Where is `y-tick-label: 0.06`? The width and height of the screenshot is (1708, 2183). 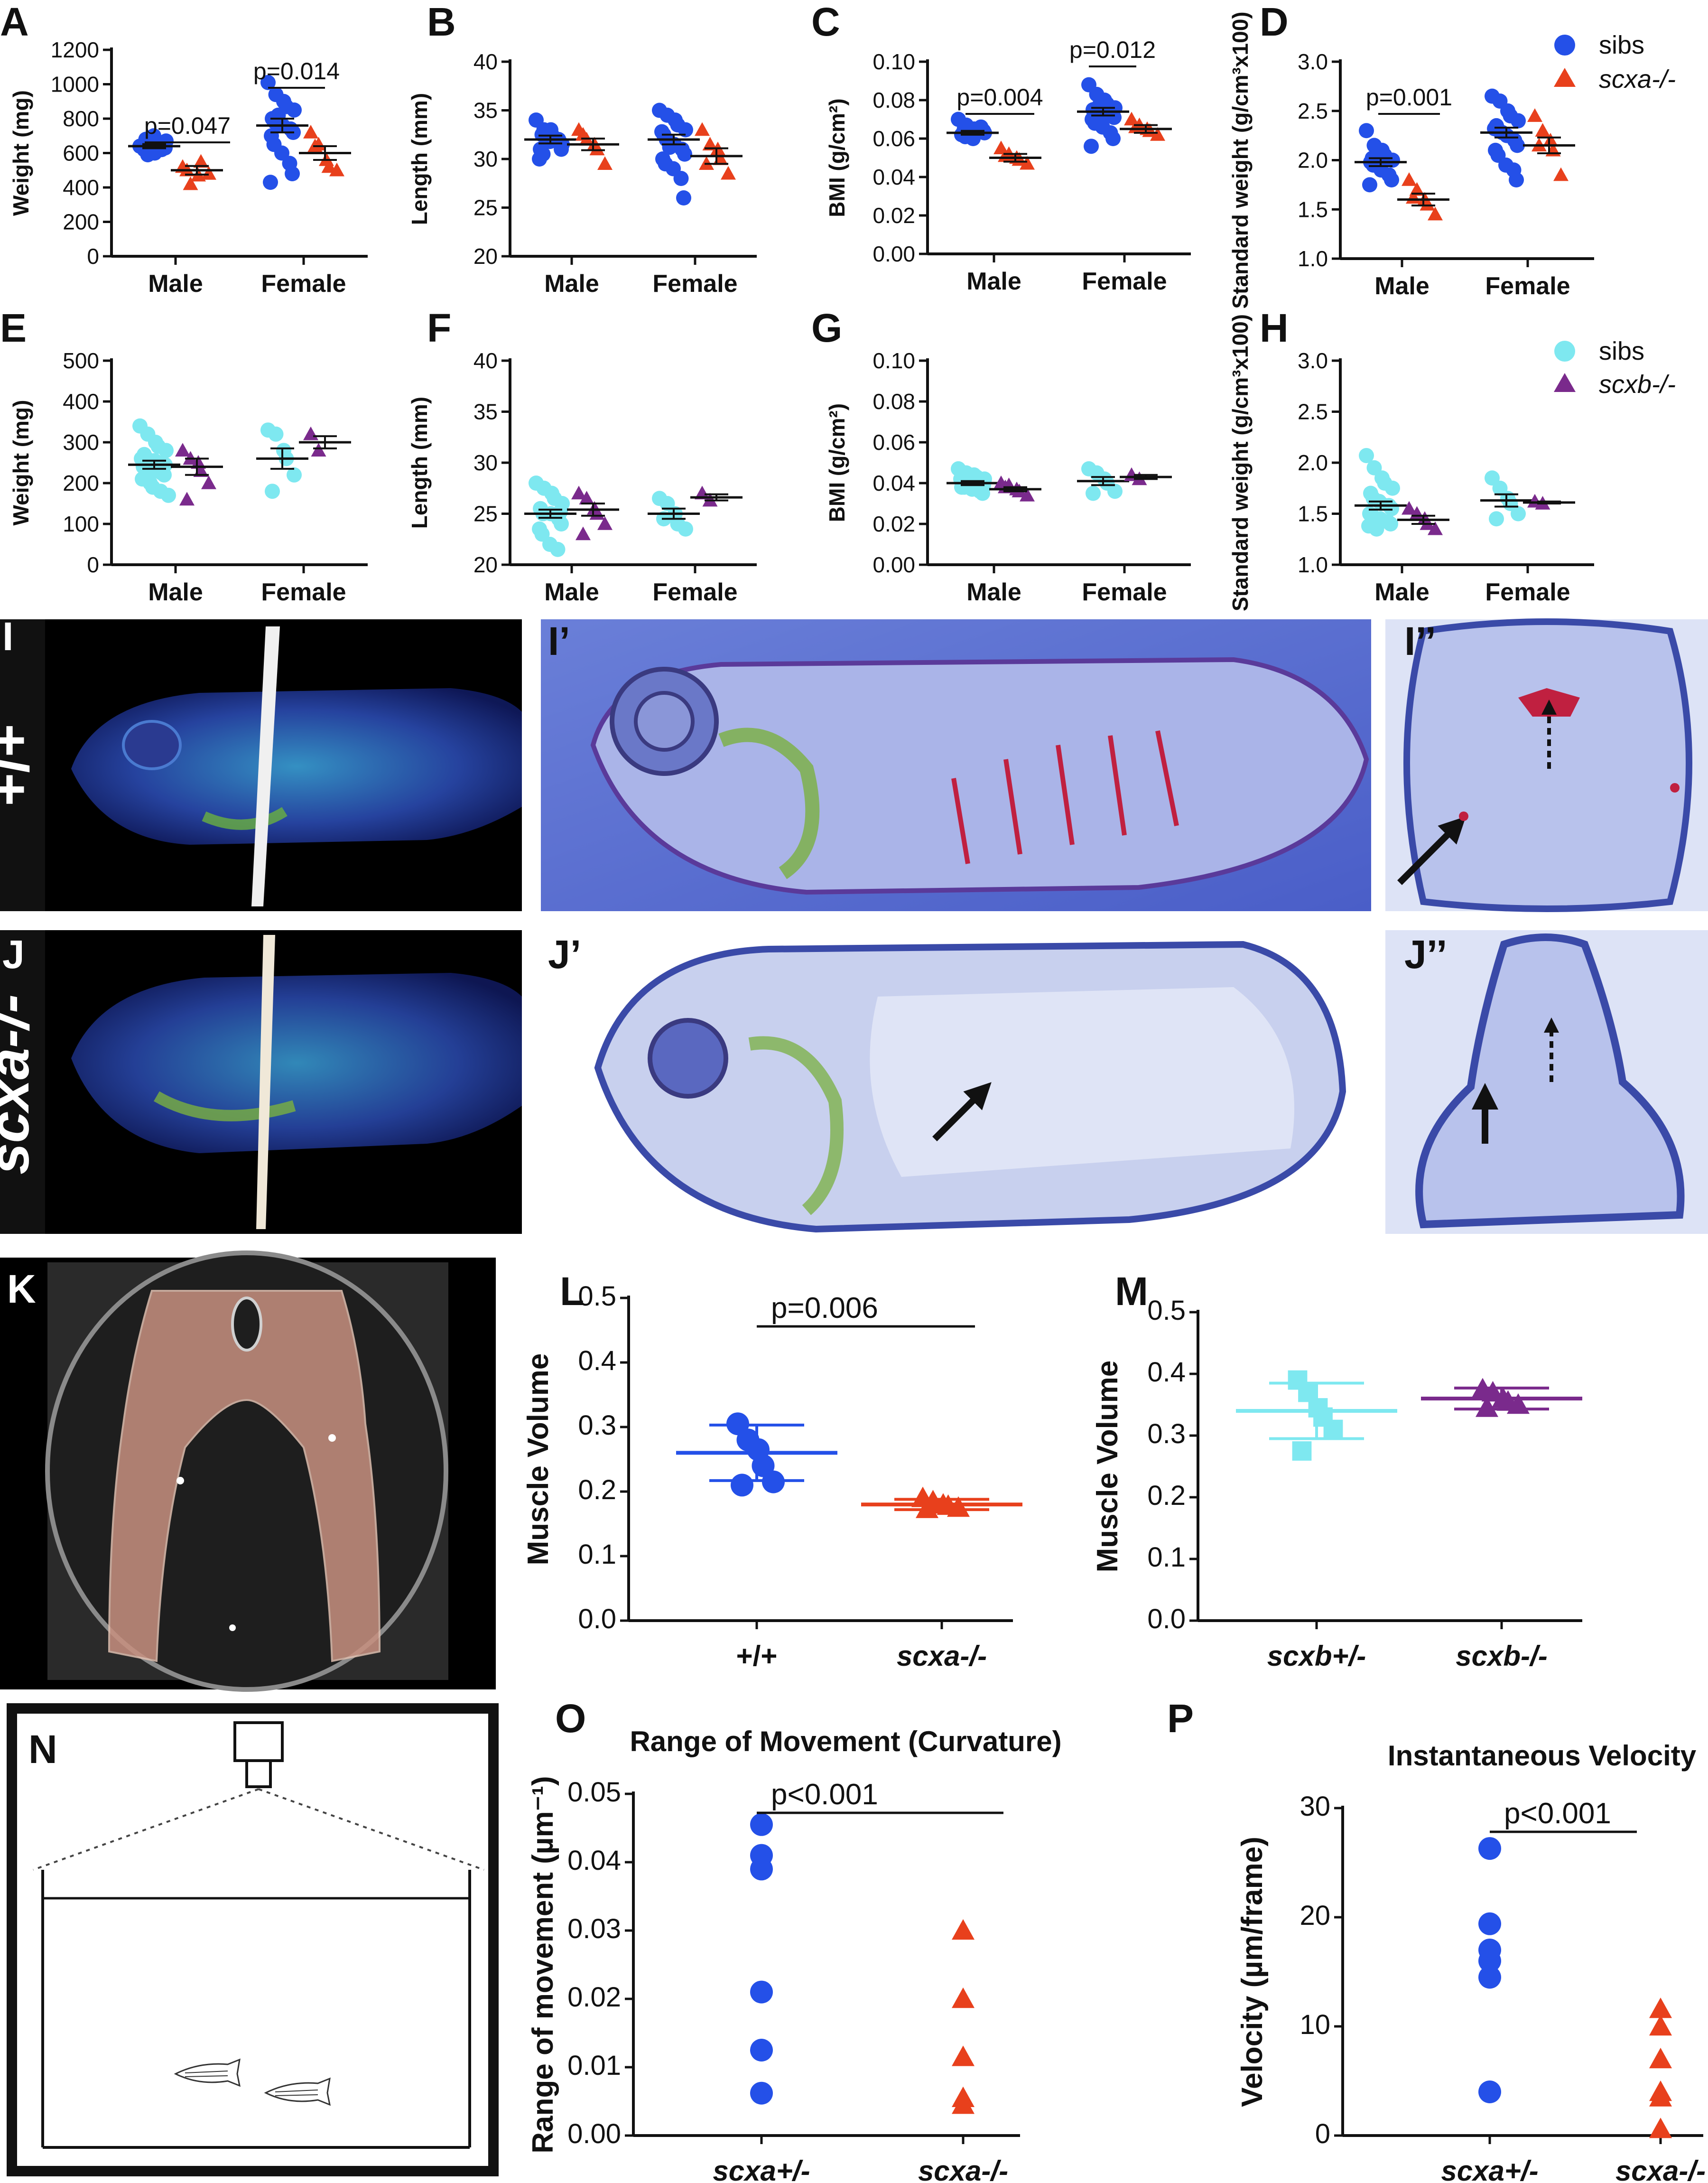
y-tick-label: 0.06 is located at coordinates (894, 442).